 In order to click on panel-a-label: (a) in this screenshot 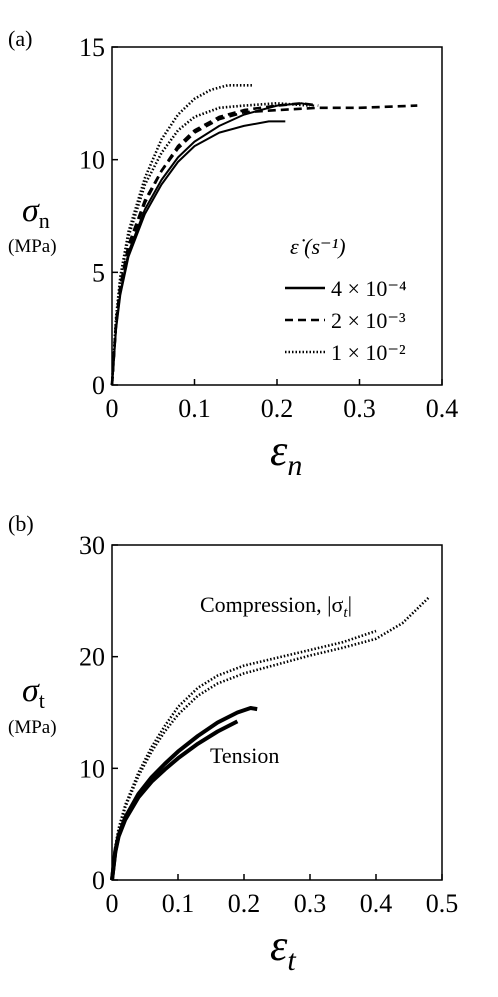, I will do `click(20, 38)`.